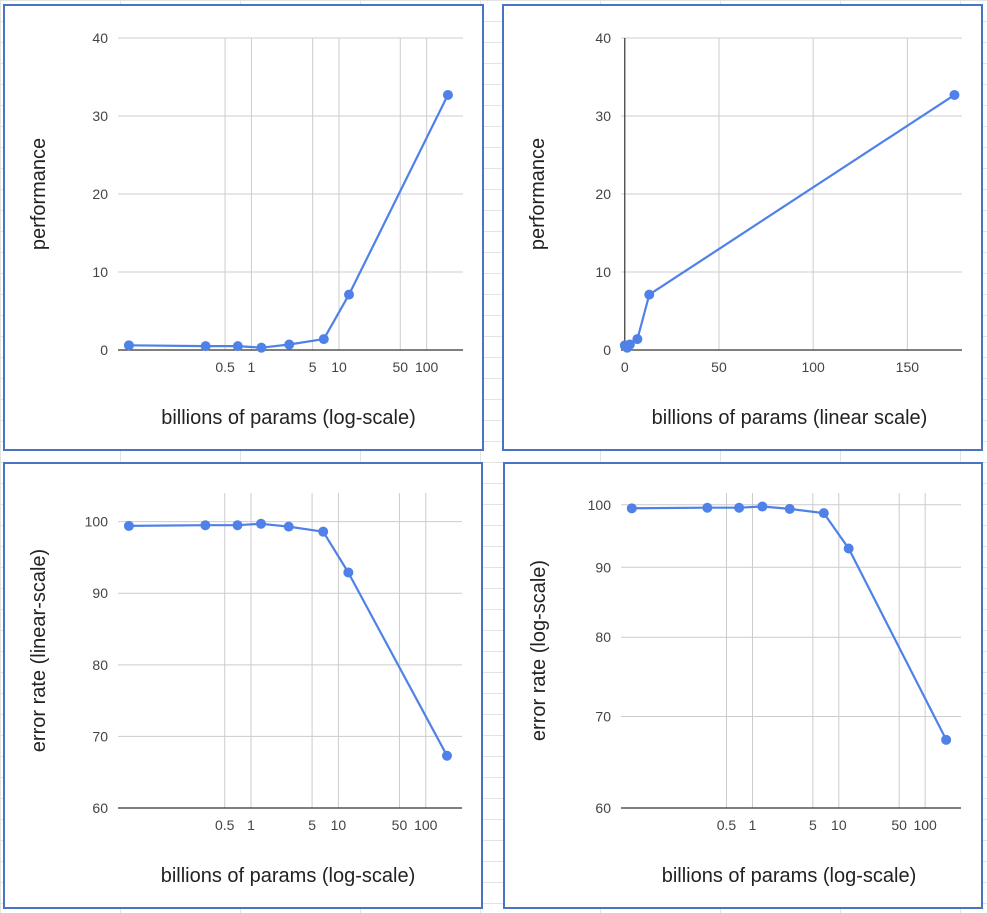  I want to click on x-tick-label: 150, so click(908, 367).